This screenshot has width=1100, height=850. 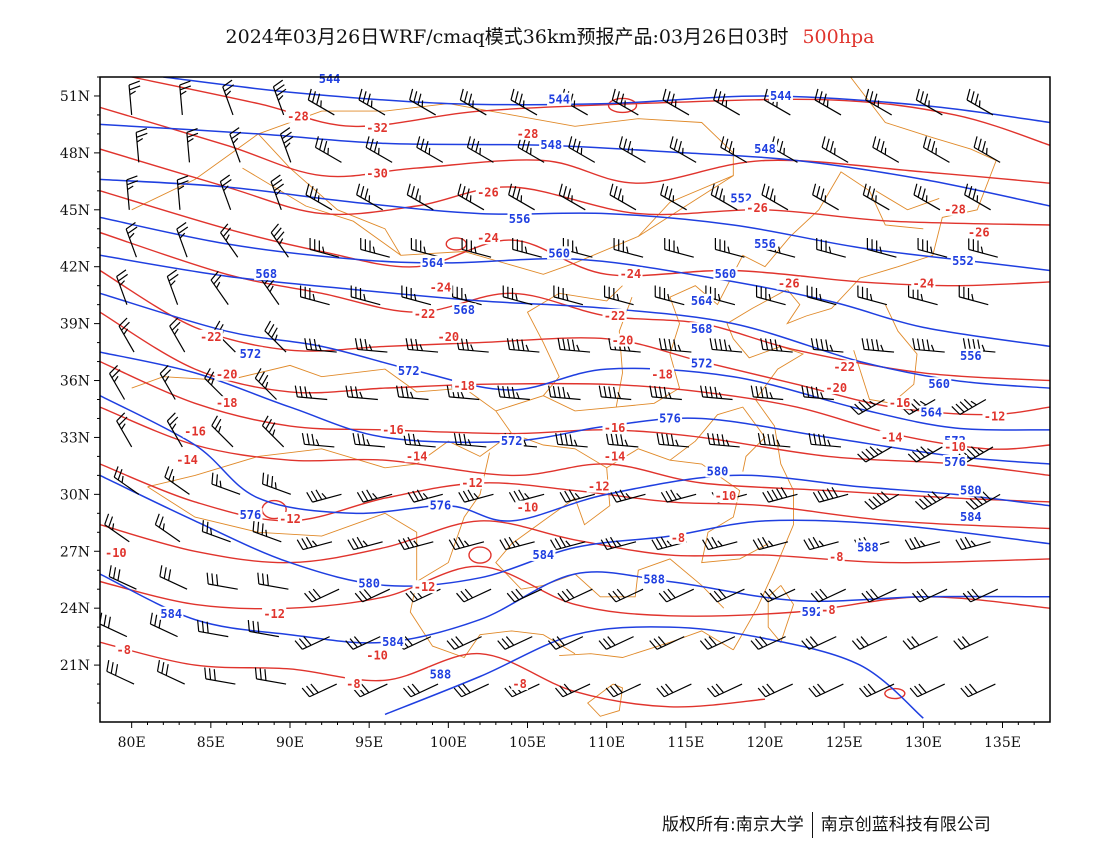 What do you see at coordinates (963, 261) in the screenshot?
I see `height-contour-label: 552` at bounding box center [963, 261].